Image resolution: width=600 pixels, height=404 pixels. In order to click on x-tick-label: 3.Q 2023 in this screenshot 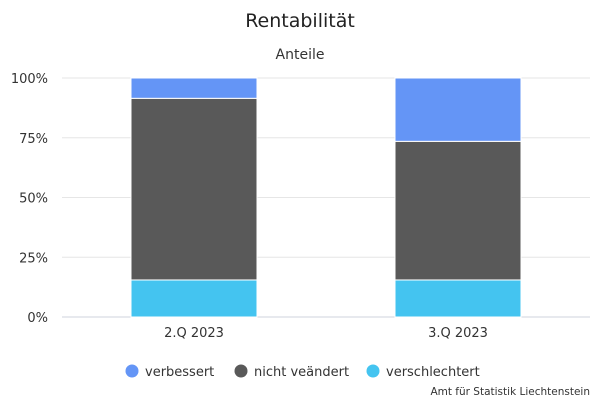, I will do `click(458, 333)`.